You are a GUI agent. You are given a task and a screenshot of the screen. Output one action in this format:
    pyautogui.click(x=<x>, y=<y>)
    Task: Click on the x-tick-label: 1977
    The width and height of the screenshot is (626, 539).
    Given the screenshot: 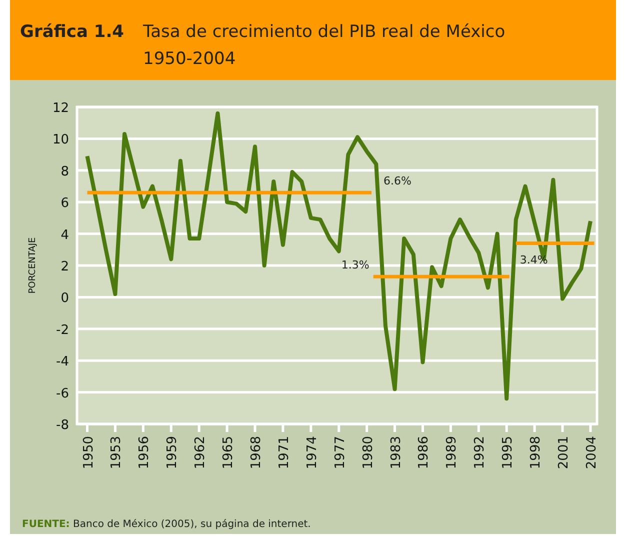 What is the action you would take?
    pyautogui.click(x=340, y=453)
    